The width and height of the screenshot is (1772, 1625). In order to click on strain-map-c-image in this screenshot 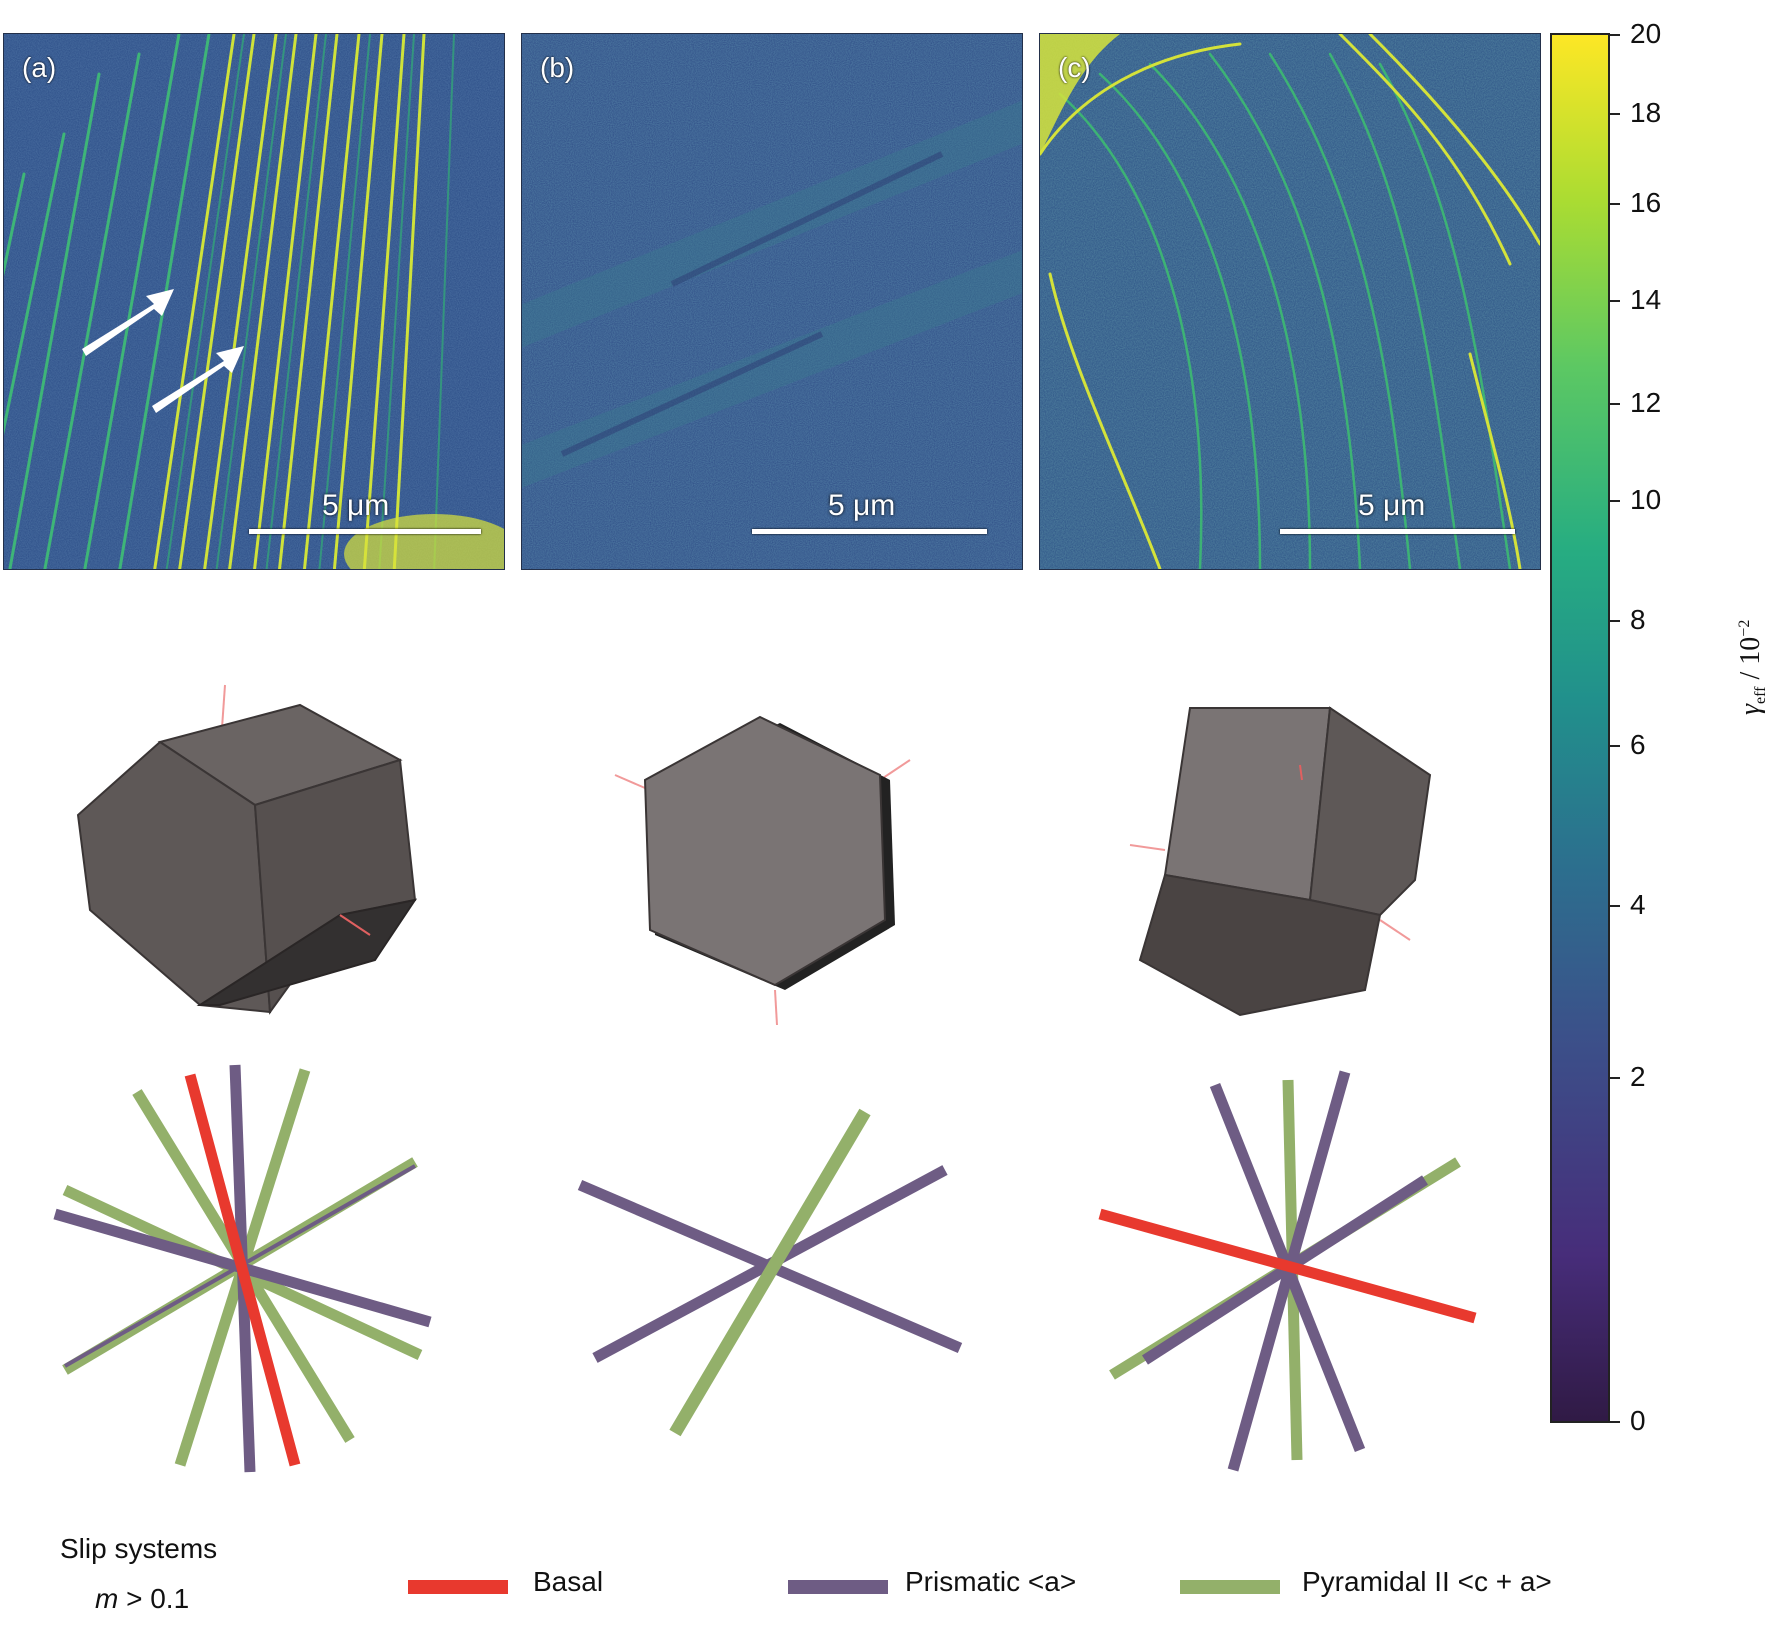, I will do `click(1290, 301)`.